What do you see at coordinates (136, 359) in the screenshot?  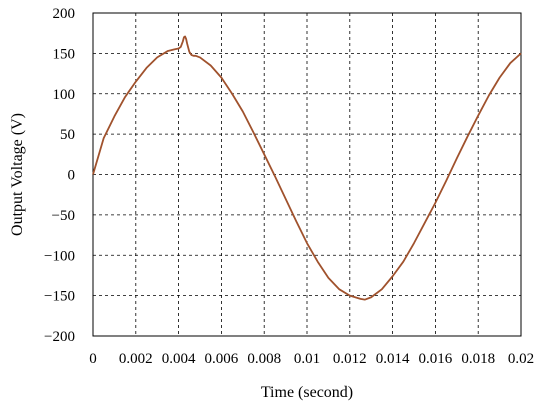 I see `x-tick-label: 0.002` at bounding box center [136, 359].